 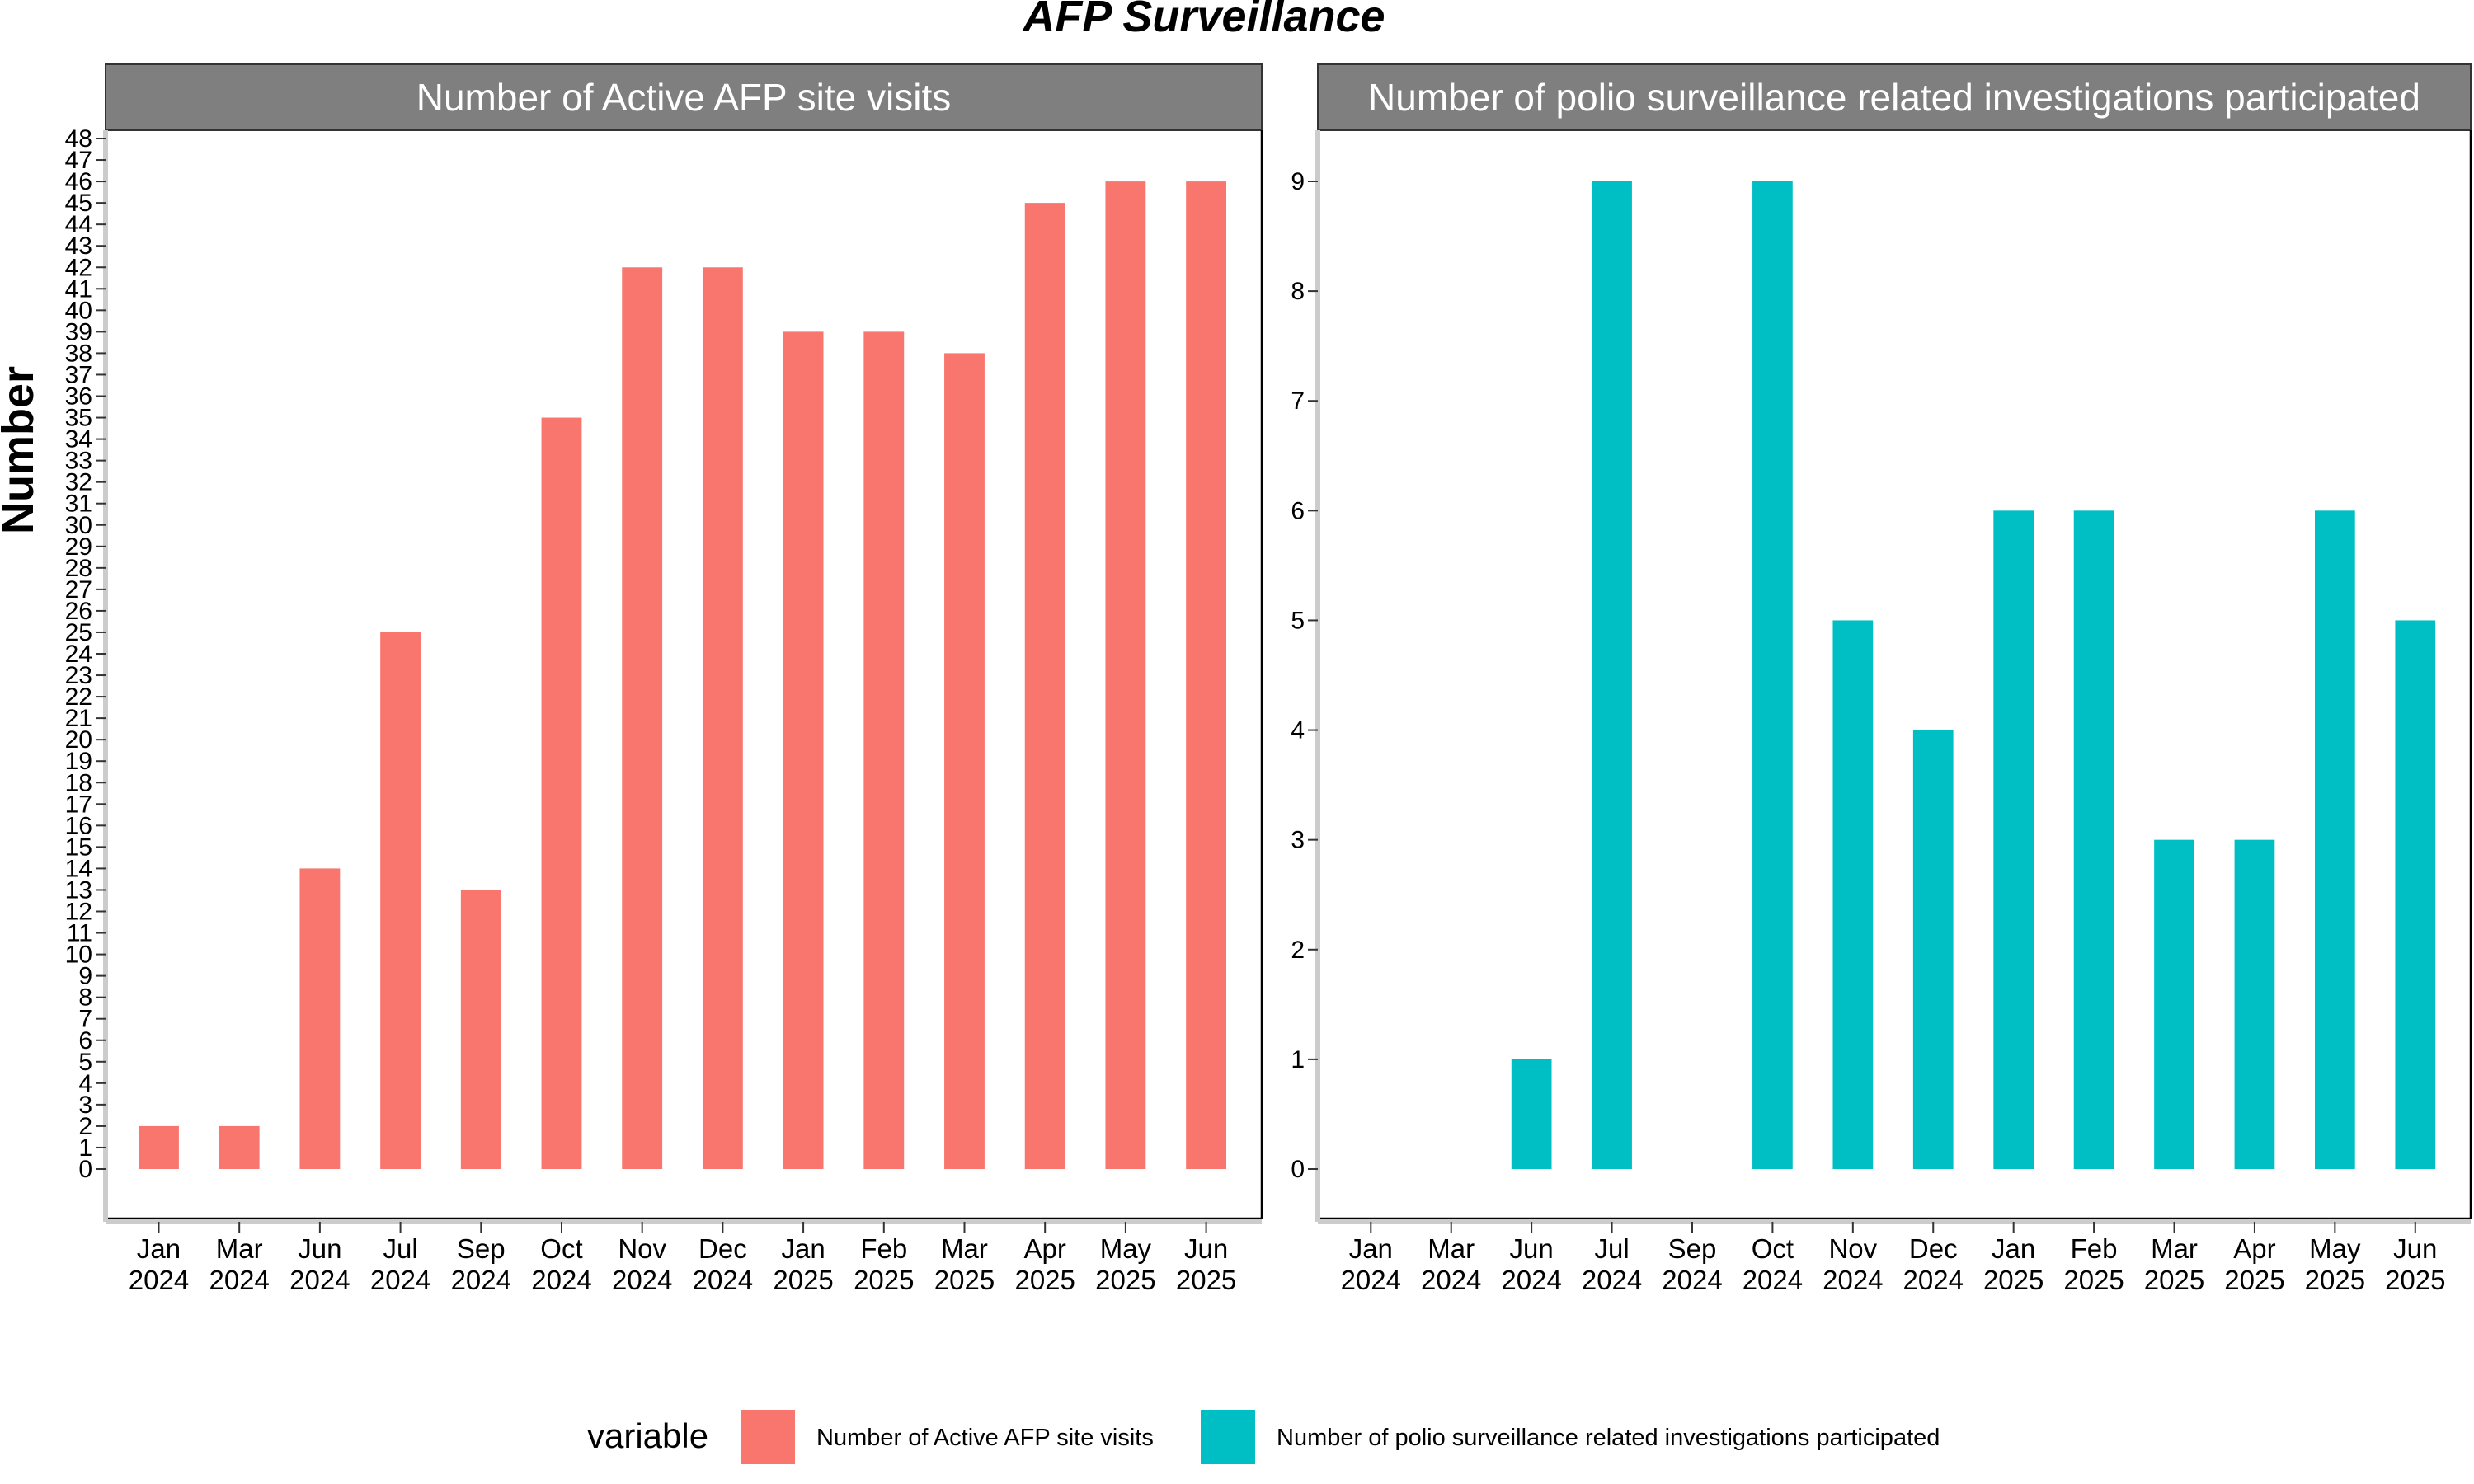 I want to click on y-tick-label: 18, so click(x=78, y=782).